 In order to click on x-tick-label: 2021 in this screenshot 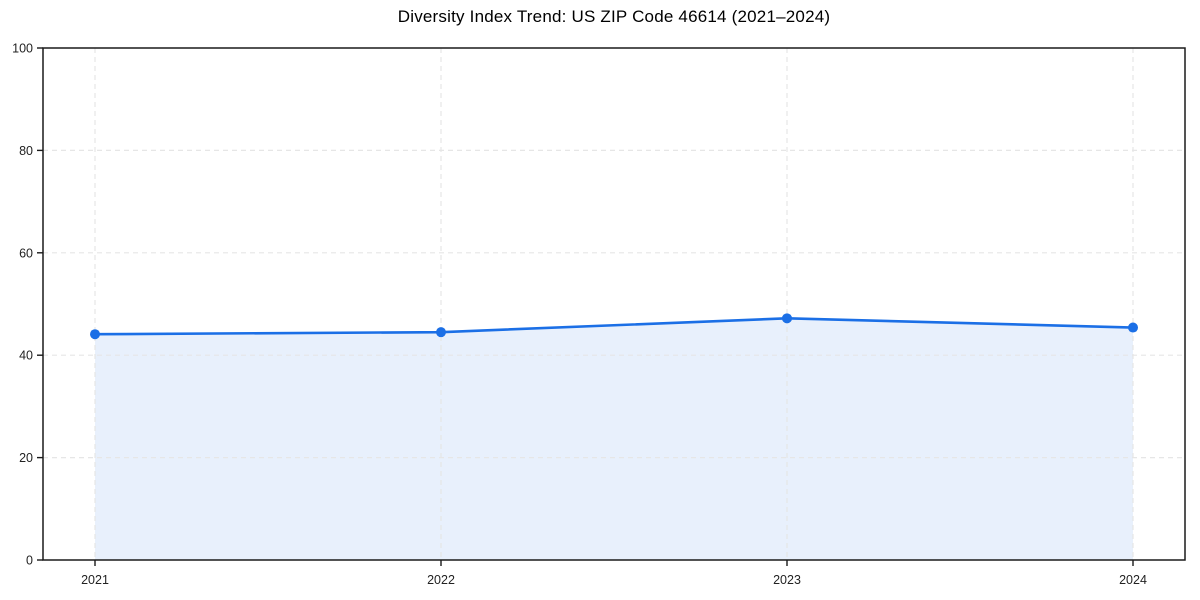, I will do `click(95, 580)`.